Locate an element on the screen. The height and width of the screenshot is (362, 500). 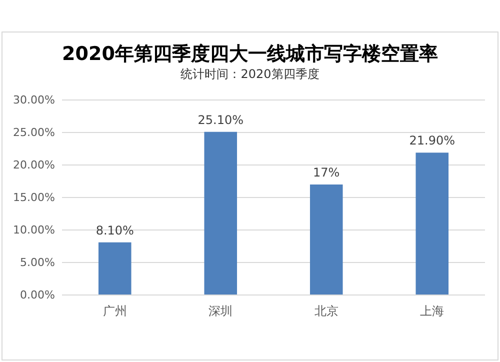
y-tick-label: 5.00% is located at coordinates (37, 262).